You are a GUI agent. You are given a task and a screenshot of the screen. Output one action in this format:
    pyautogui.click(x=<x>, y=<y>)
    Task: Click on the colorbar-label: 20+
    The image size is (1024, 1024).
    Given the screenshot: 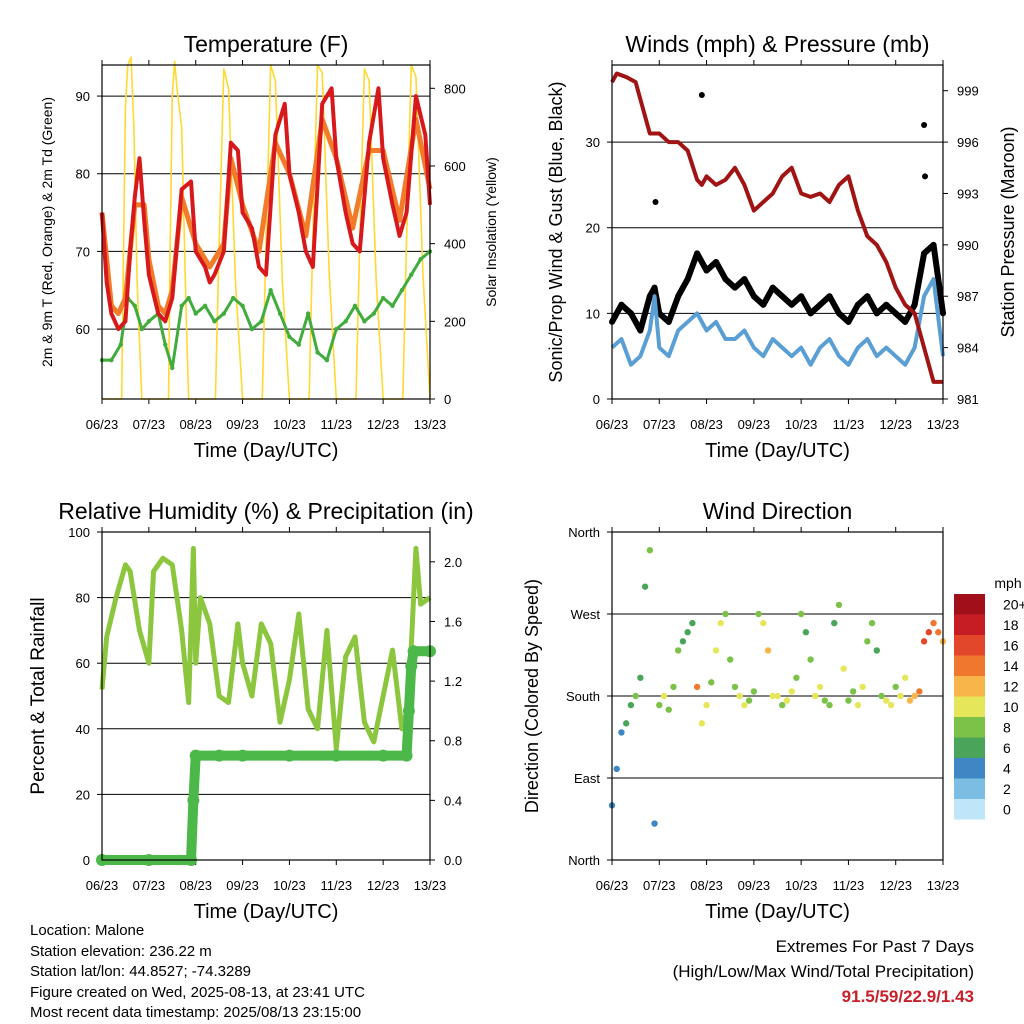 What is the action you would take?
    pyautogui.click(x=1013, y=604)
    